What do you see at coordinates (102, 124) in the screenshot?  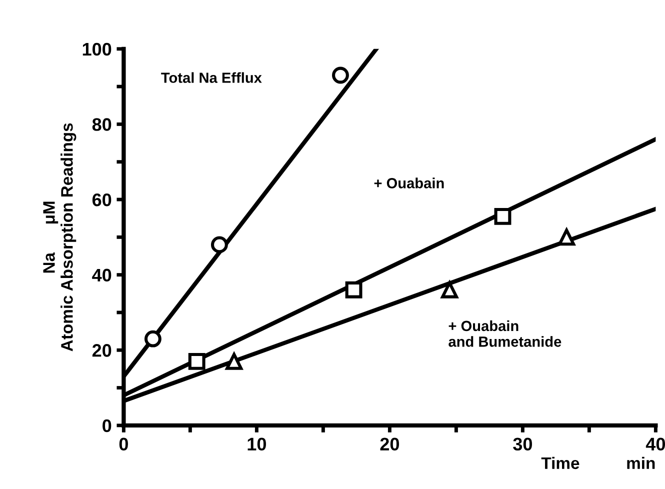 I see `y-tick-label: 80` at bounding box center [102, 124].